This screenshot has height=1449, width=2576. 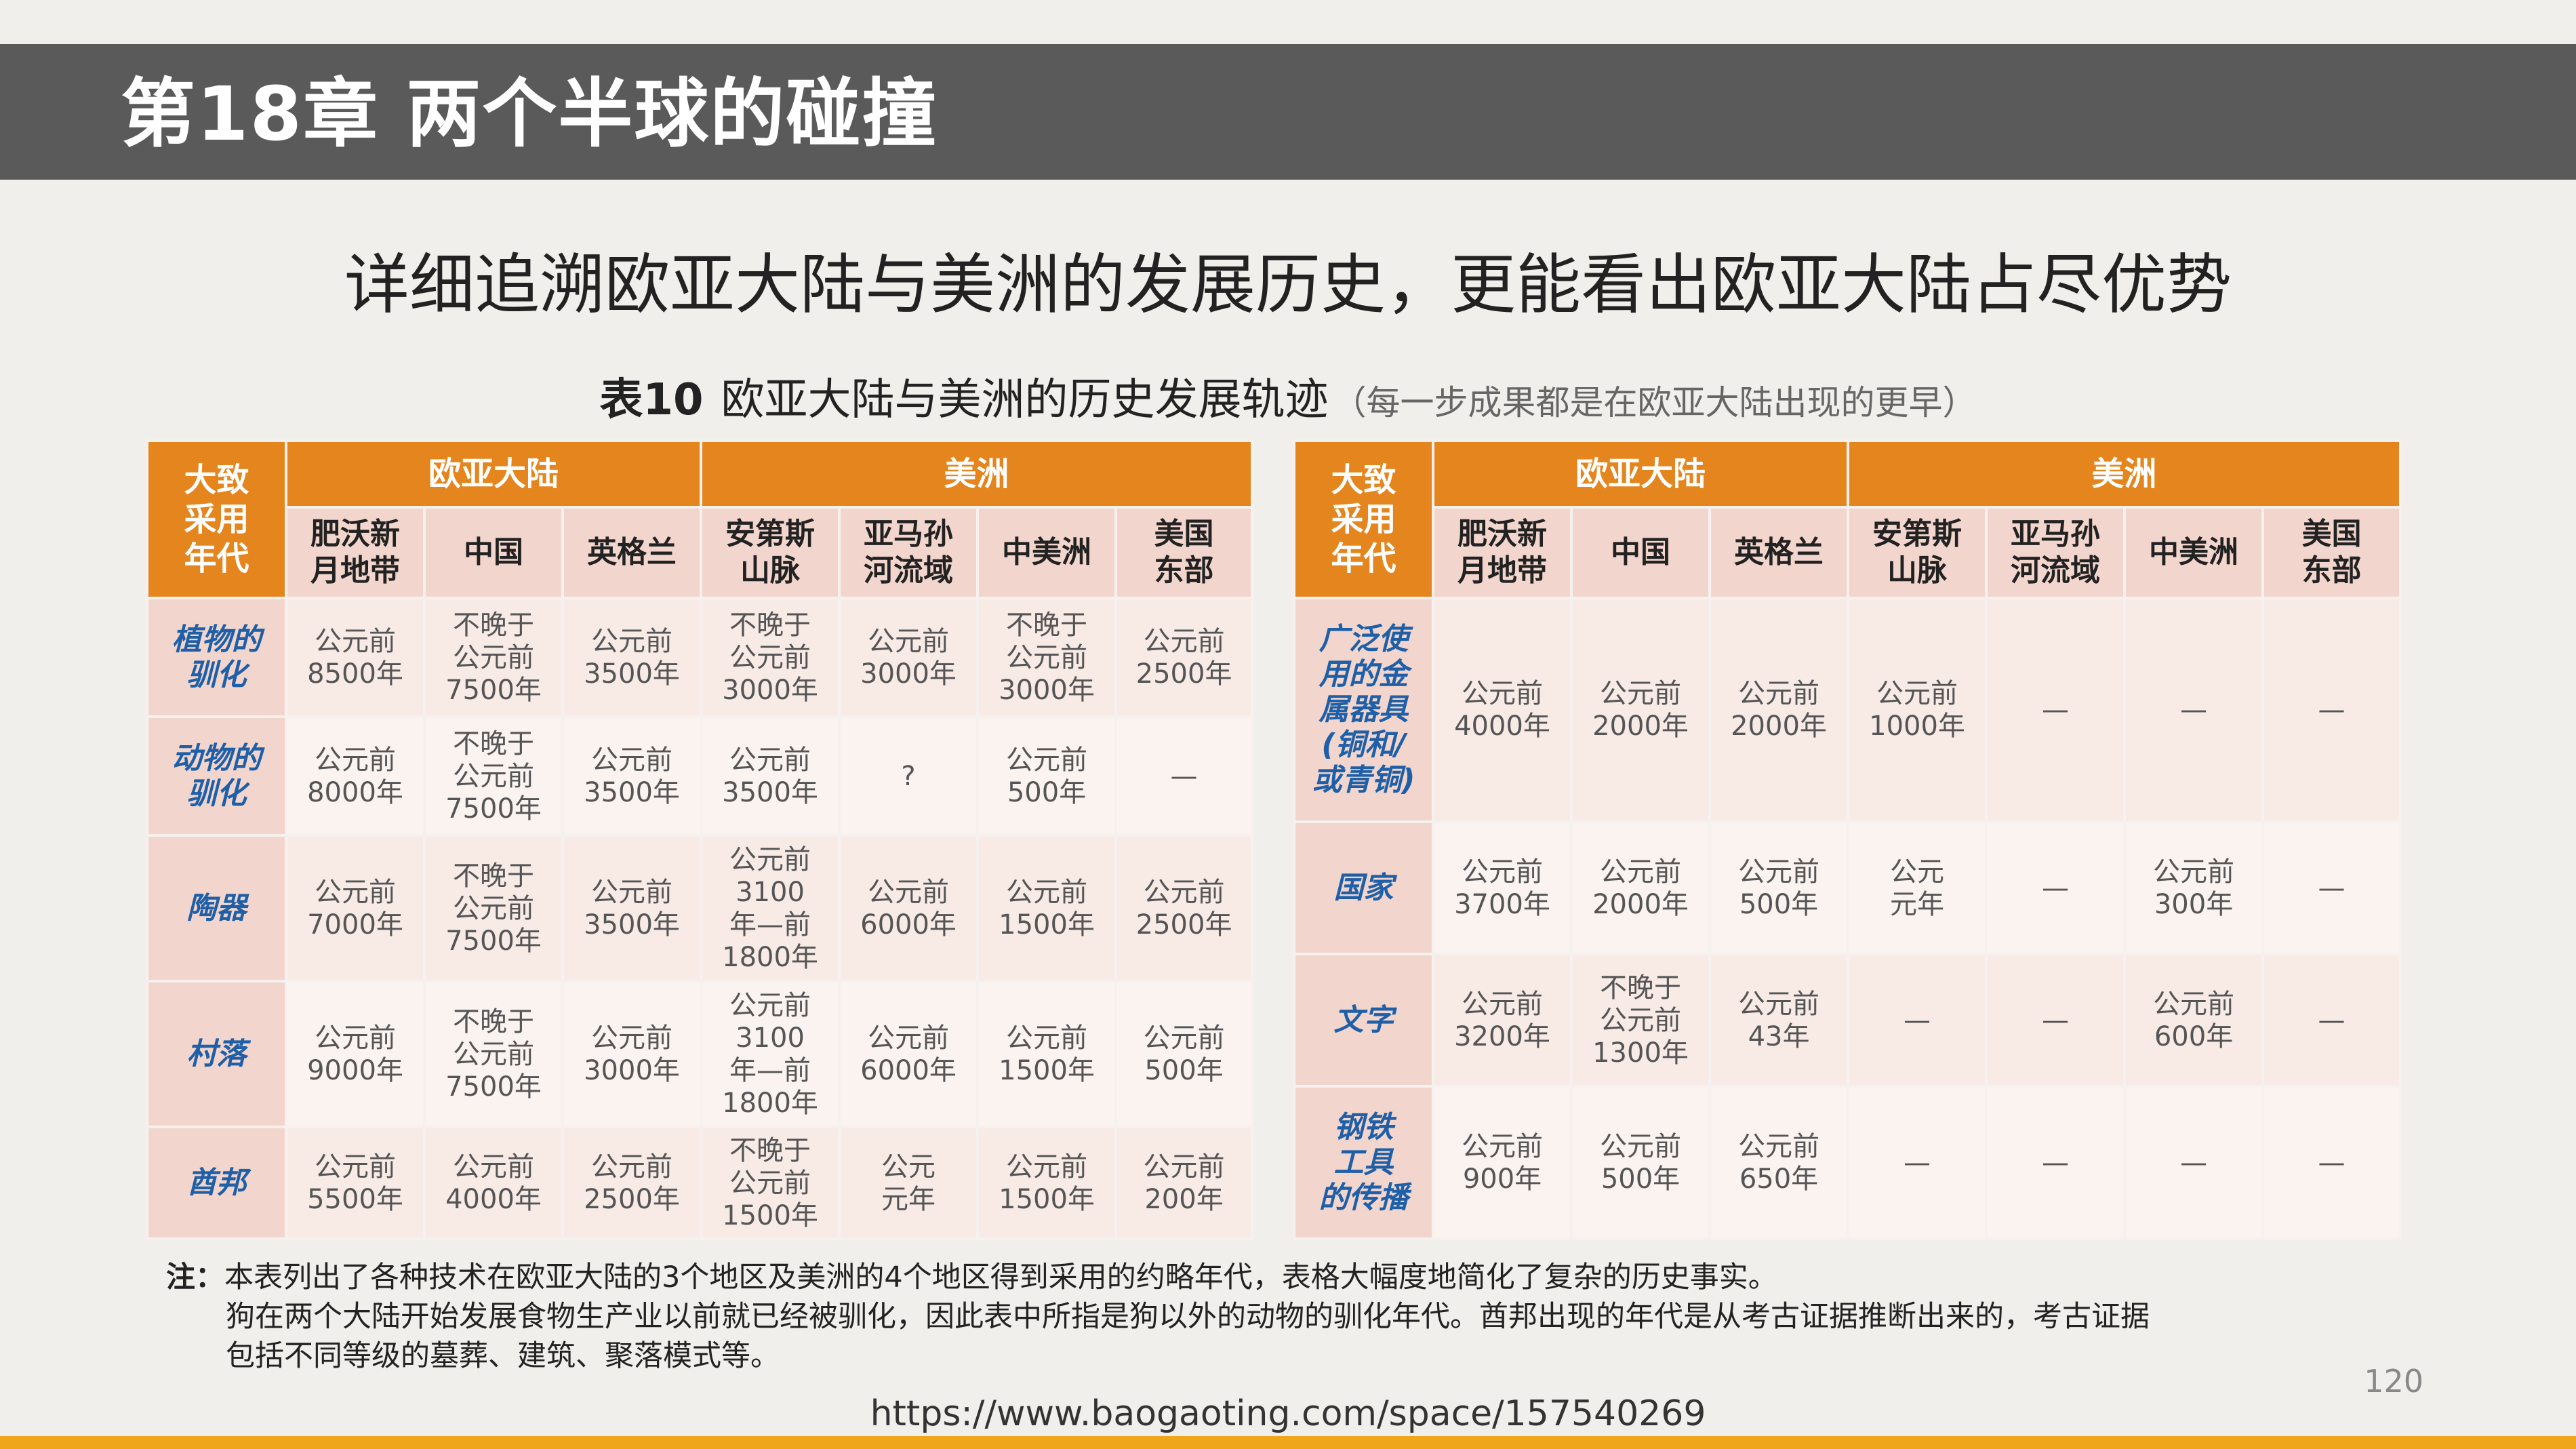 I want to click on table-cell: 公元前 1000年, so click(x=1917, y=710).